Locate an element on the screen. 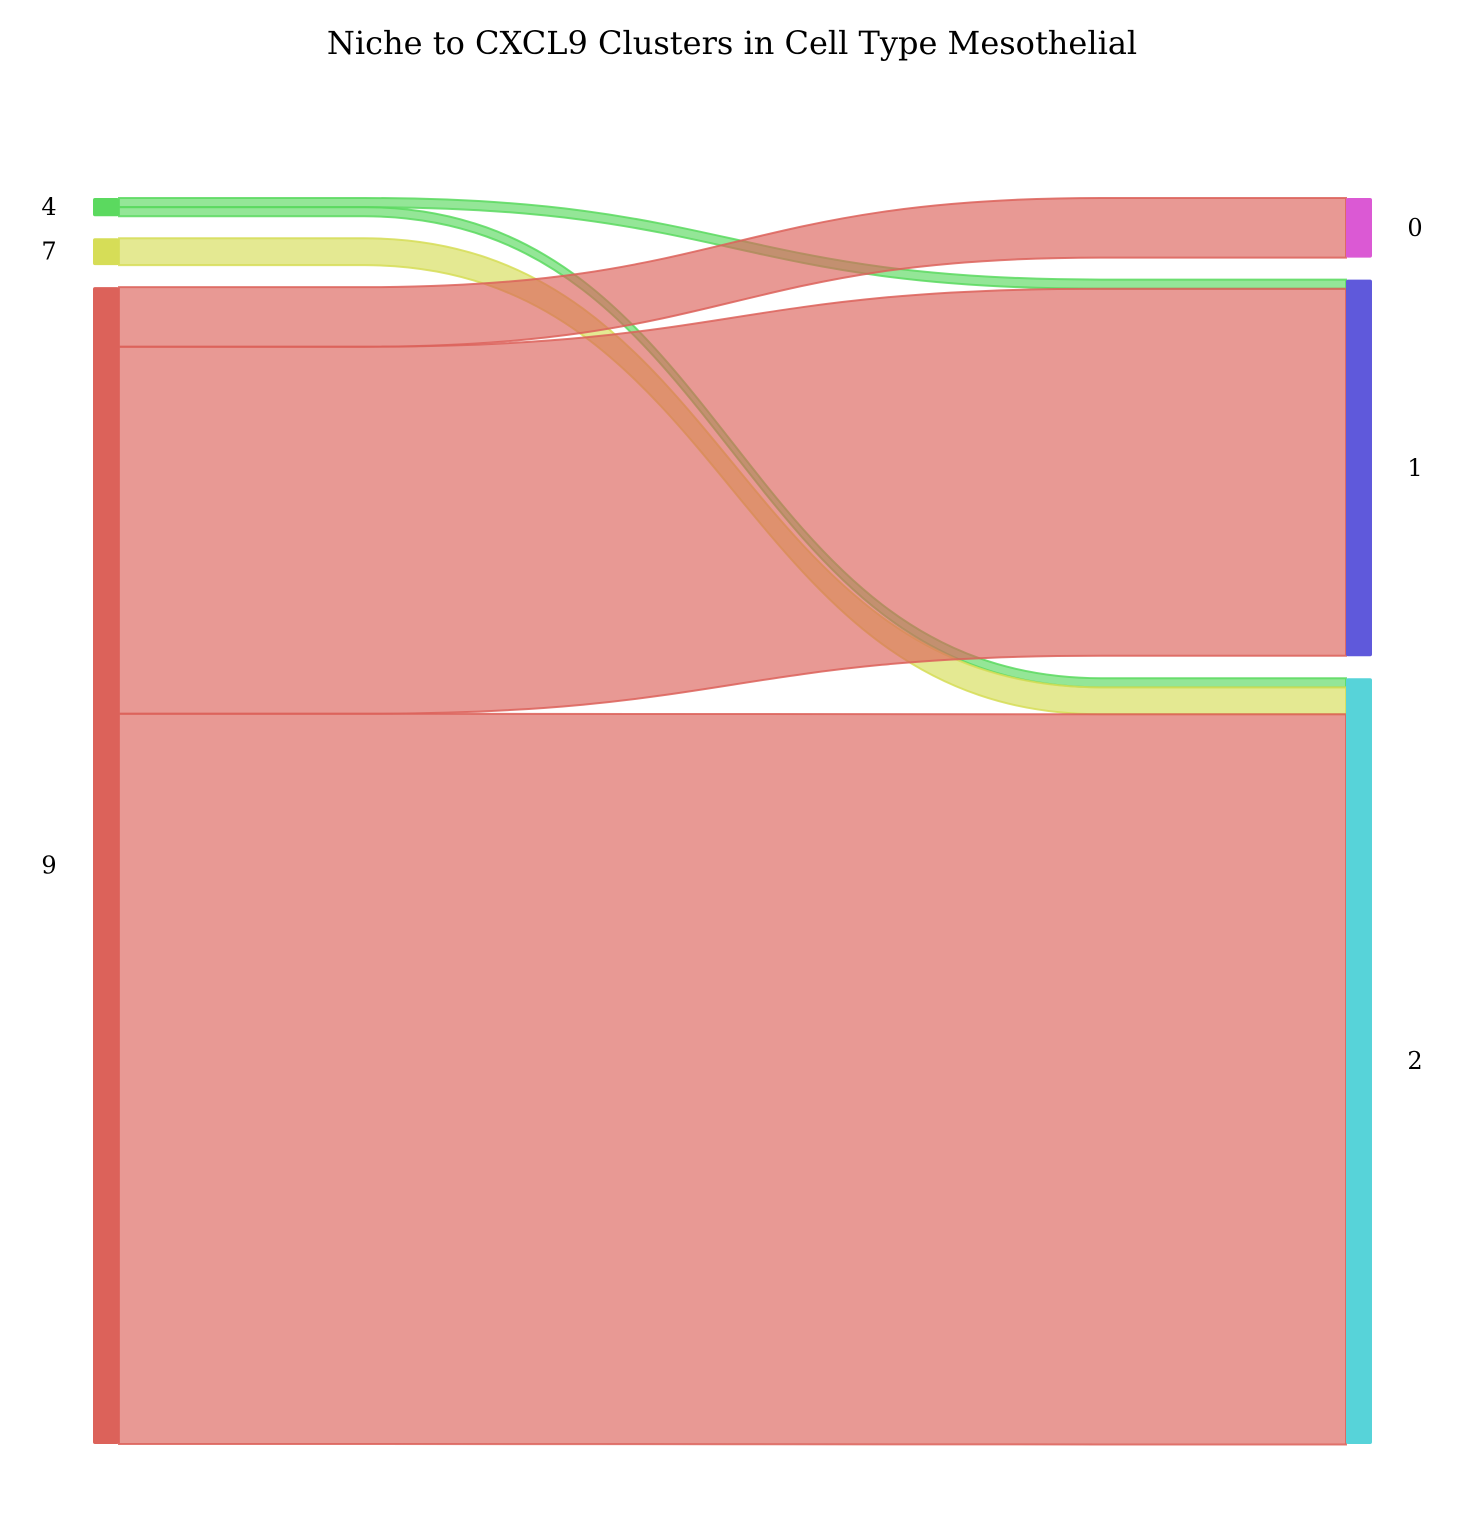 The height and width of the screenshot is (1536, 1464). right-node-label-0: 0 is located at coordinates (1414, 228).